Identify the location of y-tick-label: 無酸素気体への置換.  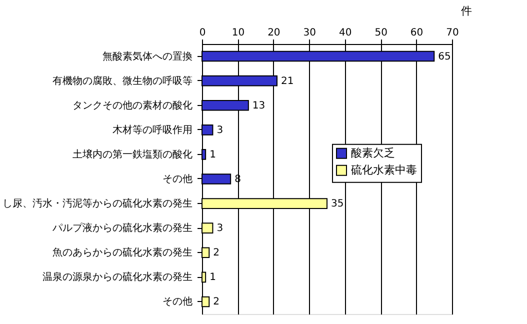
(147, 56).